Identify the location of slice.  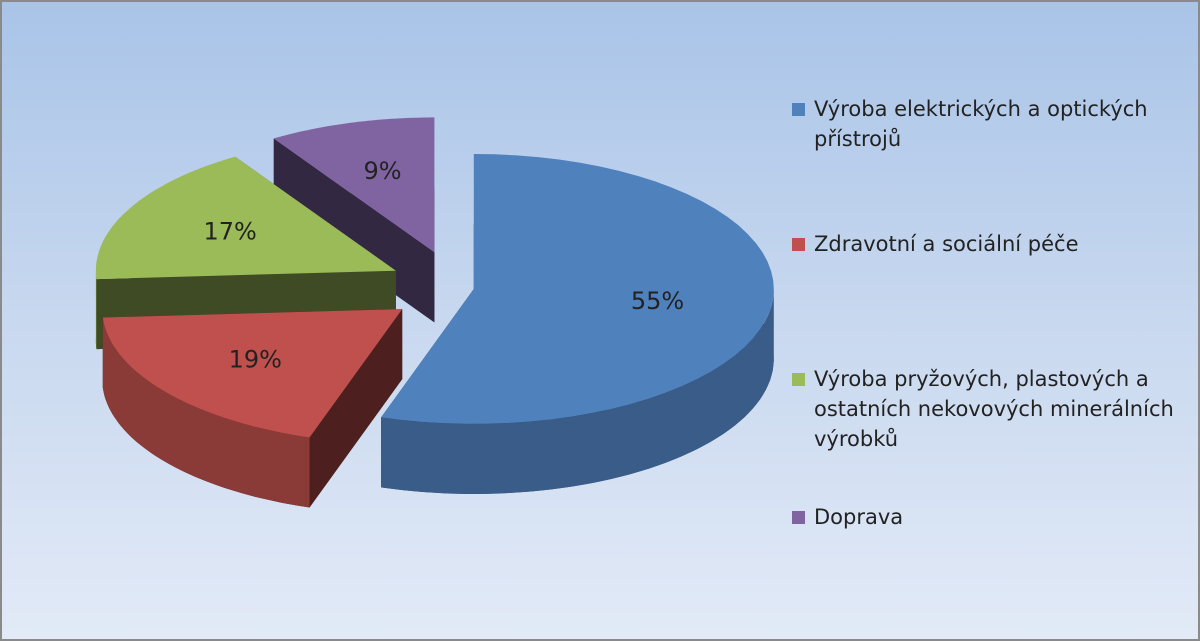
(252, 408).